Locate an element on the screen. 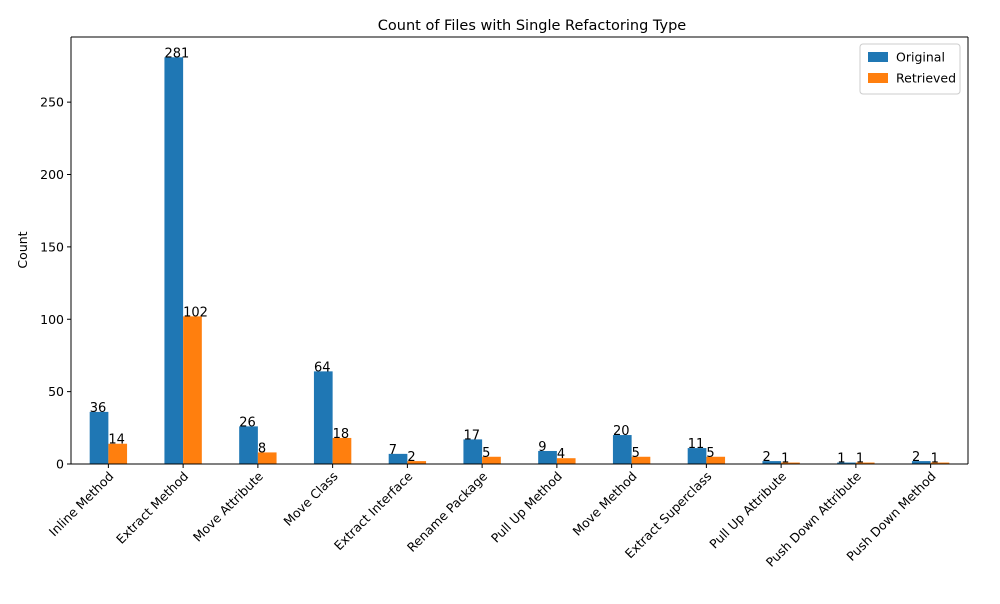 The width and height of the screenshot is (1000, 604). y-tick-label: 50 is located at coordinates (56, 391).